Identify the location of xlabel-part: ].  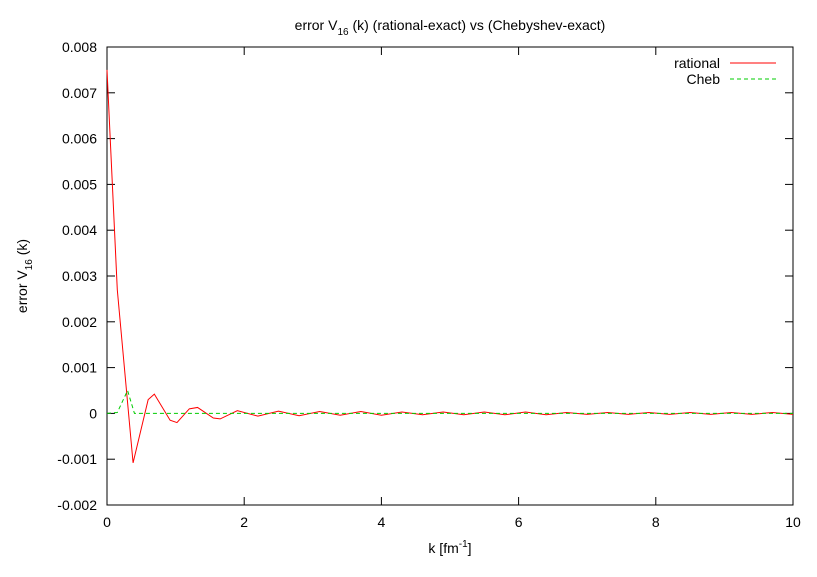
(470, 548).